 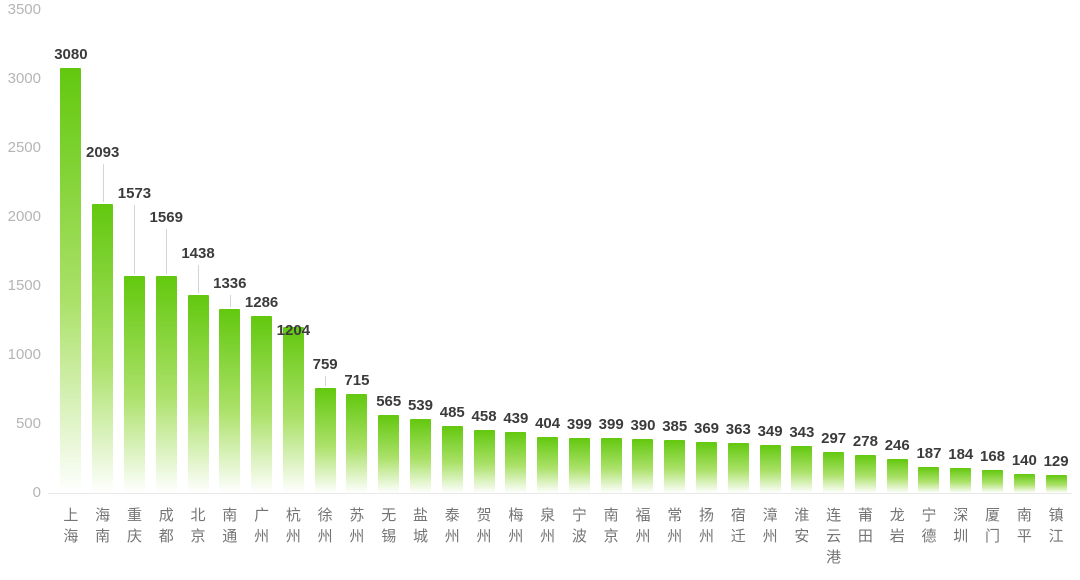 I want to click on bar-value-label: 343, so click(x=802, y=432).